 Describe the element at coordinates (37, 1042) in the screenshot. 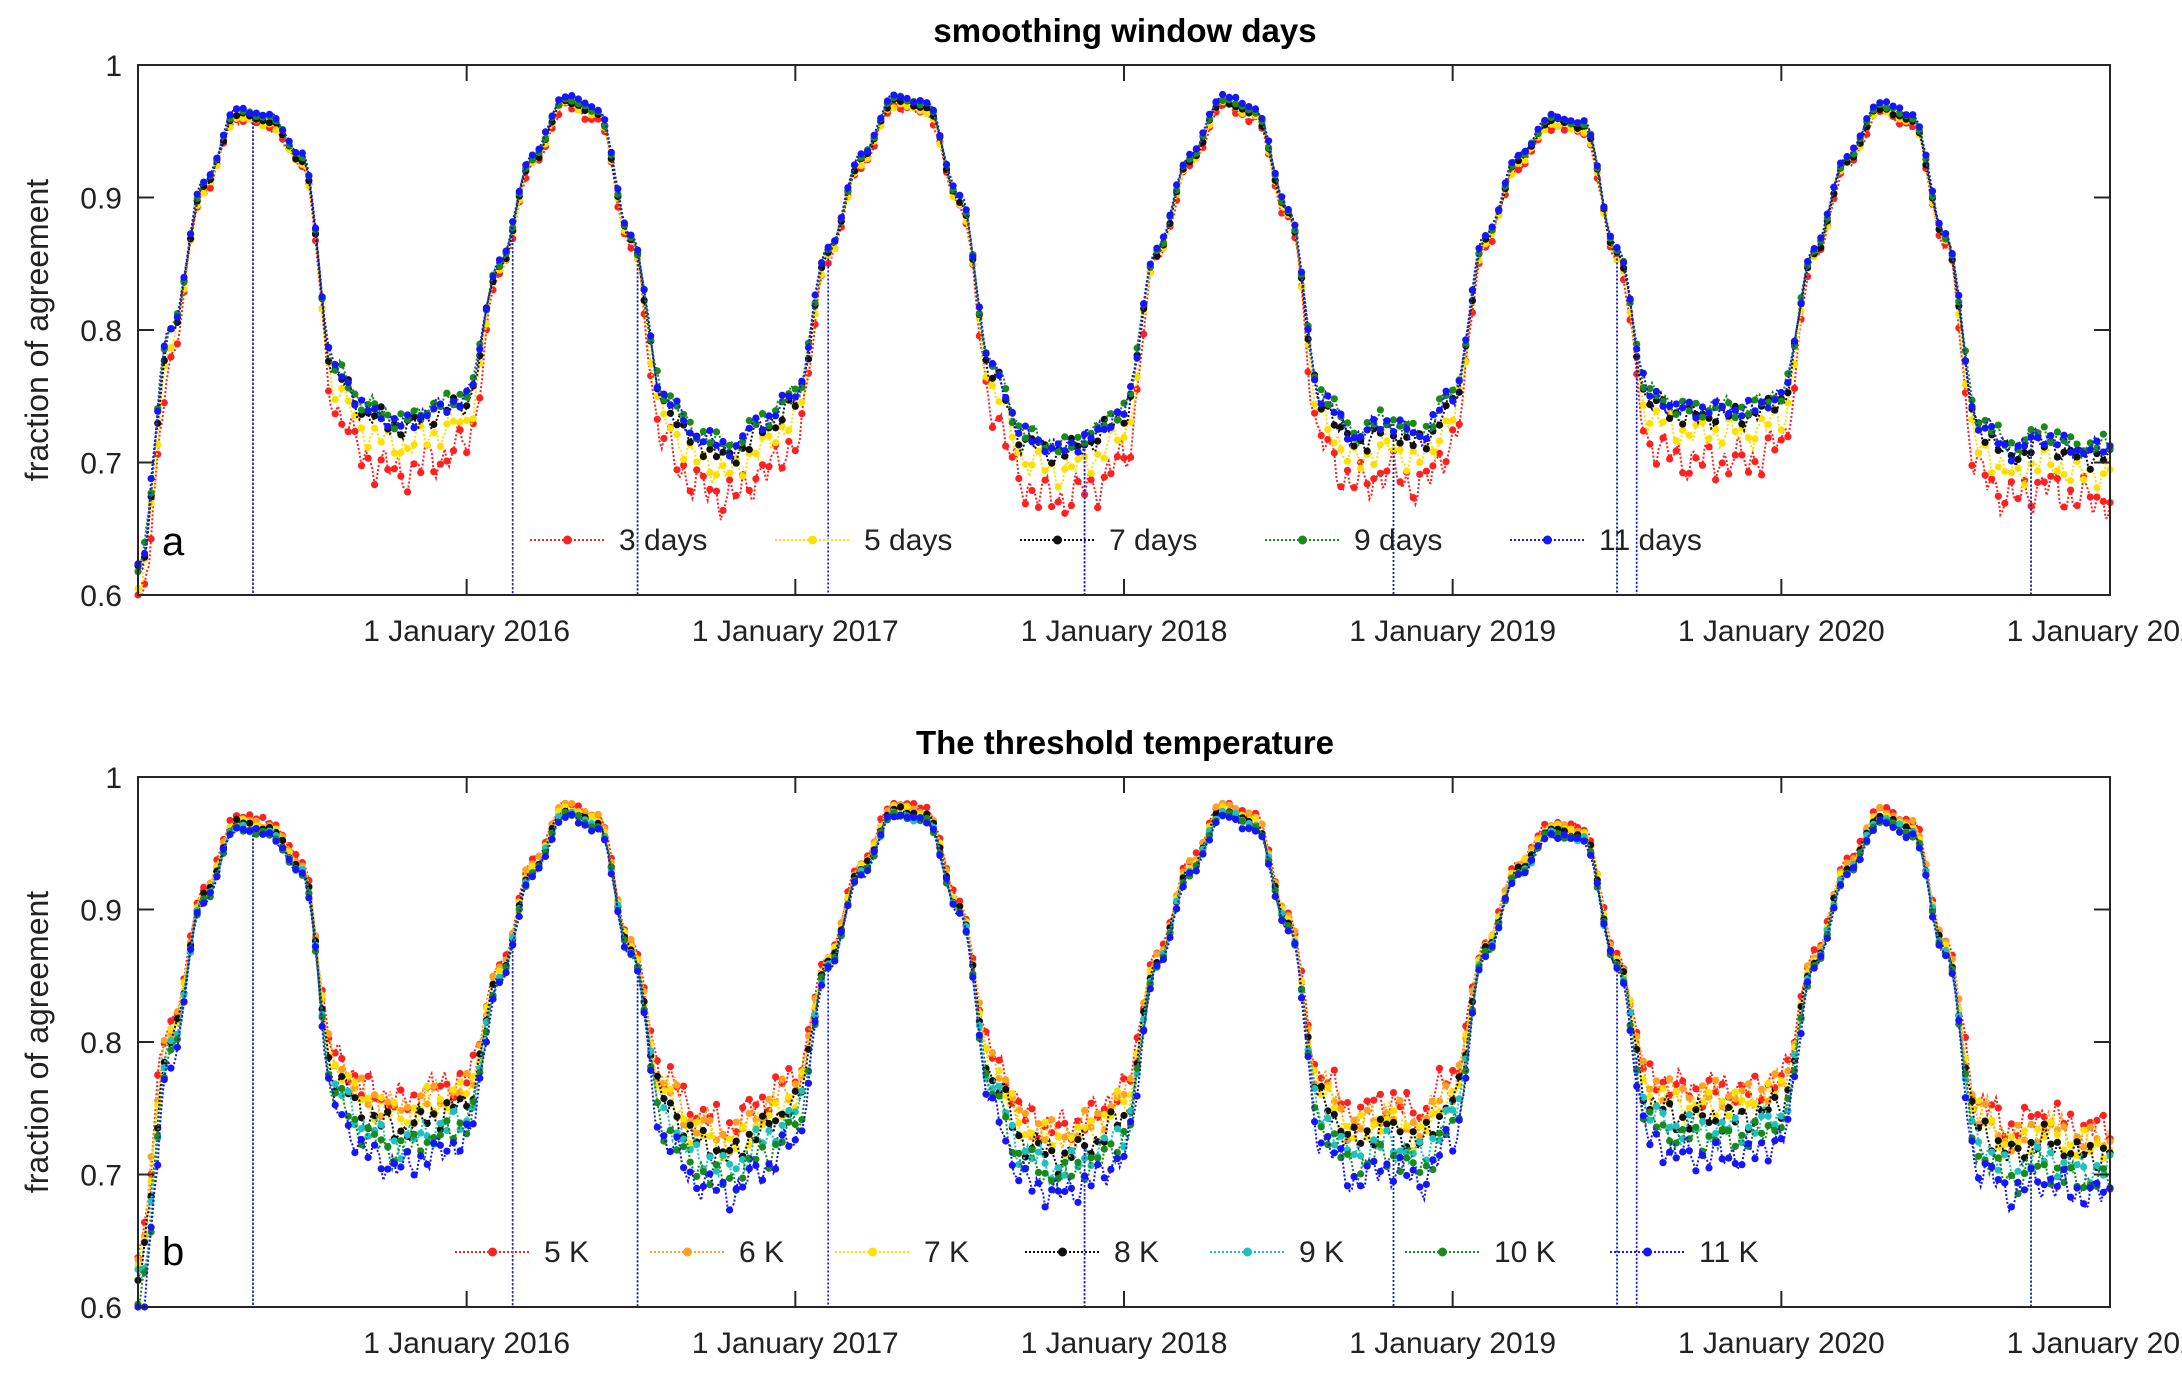

I see `y-axis-label-b: fraction of agreement` at that location.